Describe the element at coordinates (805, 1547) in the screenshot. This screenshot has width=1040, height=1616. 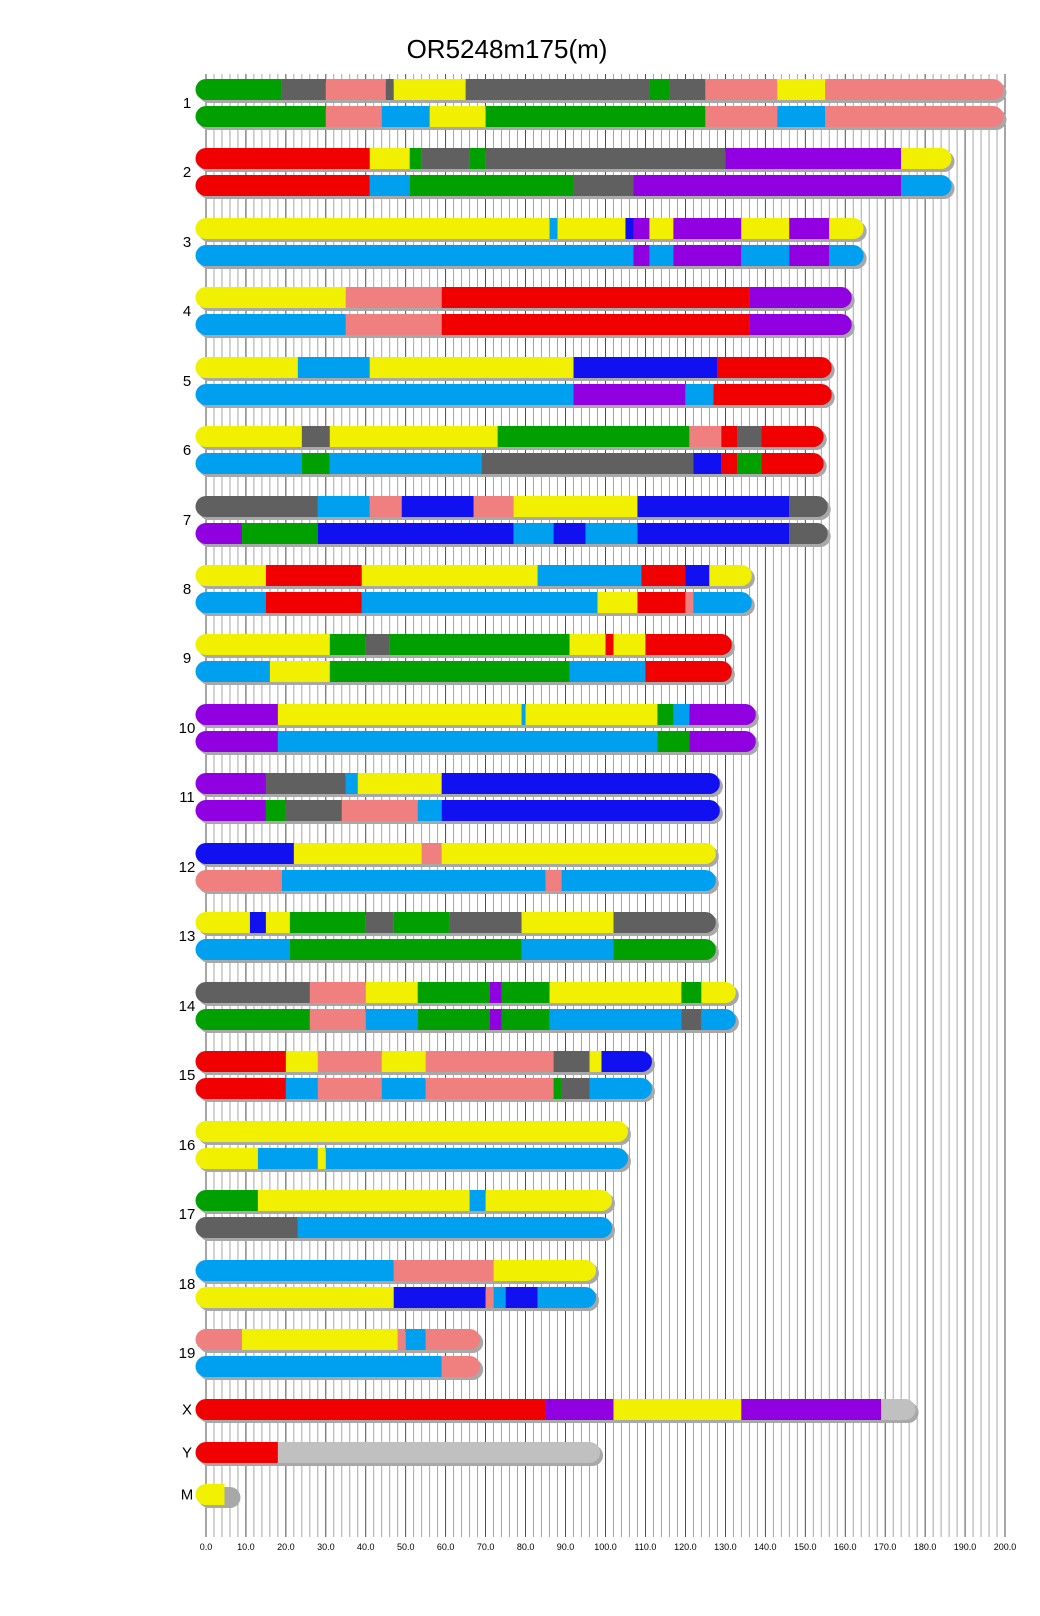
I see `x-tick-label: 150.0` at that location.